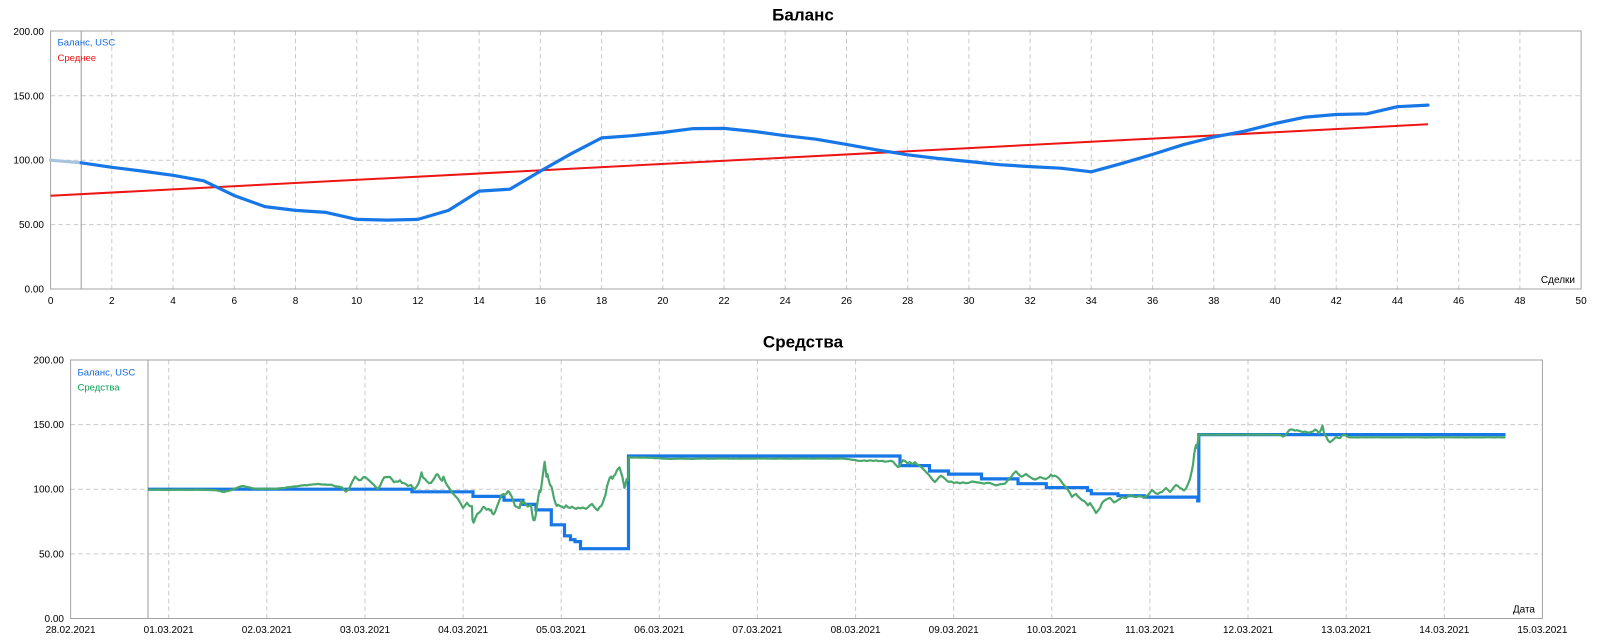  I want to click on svg-text: 10, so click(357, 301).